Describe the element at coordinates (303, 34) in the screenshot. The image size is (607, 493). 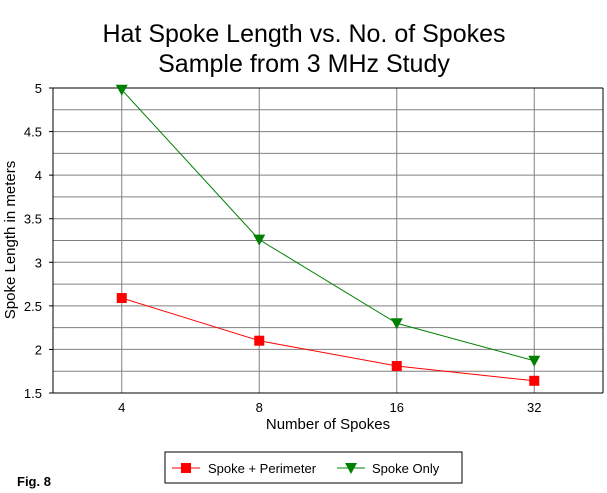
I see `chart-title: Hat Spoke Length vs. No. of Spokes` at that location.